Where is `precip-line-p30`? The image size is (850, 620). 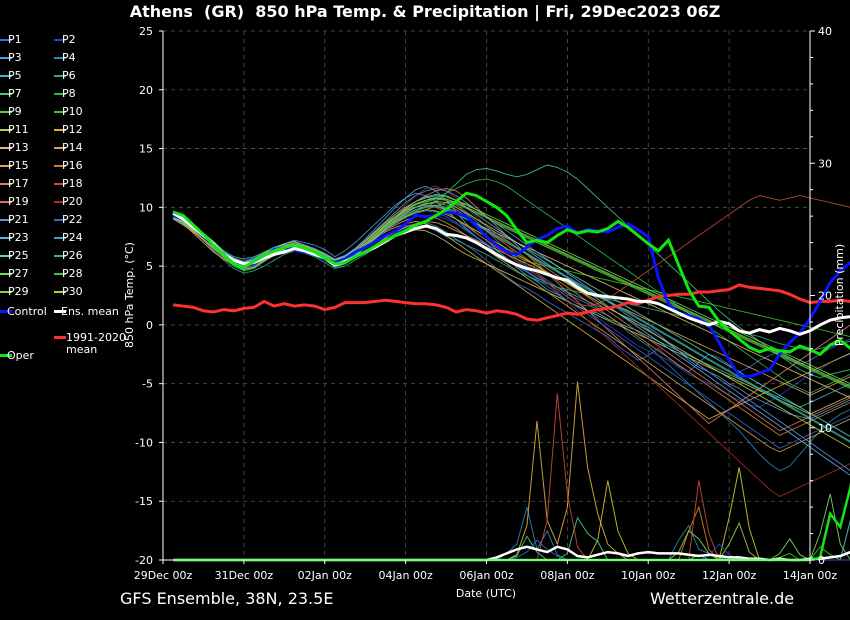
precip-line-p30 is located at coordinates (511, 514).